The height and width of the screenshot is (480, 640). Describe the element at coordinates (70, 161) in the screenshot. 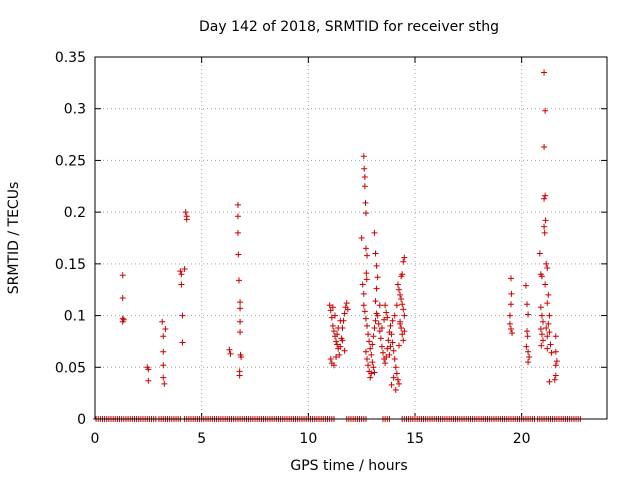

I see `y-tick-label: 0.25` at that location.